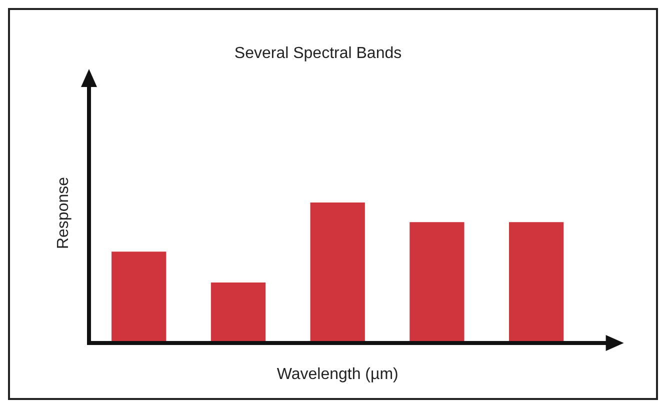  What do you see at coordinates (63, 213) in the screenshot?
I see `y-axis-title: Response` at bounding box center [63, 213].